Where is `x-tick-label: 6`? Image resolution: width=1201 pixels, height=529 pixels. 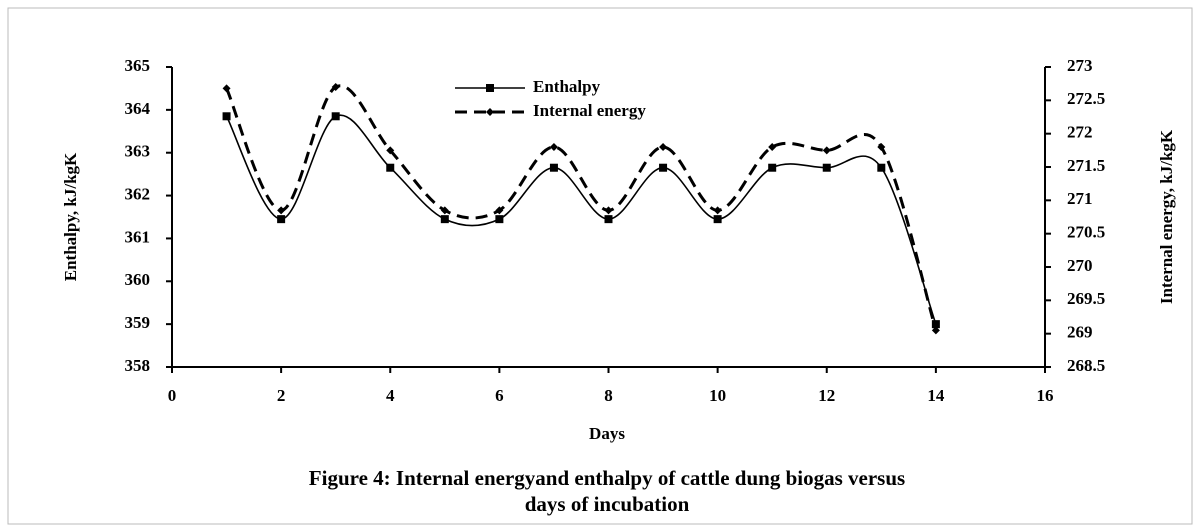
x-tick-label: 6 is located at coordinates (499, 395).